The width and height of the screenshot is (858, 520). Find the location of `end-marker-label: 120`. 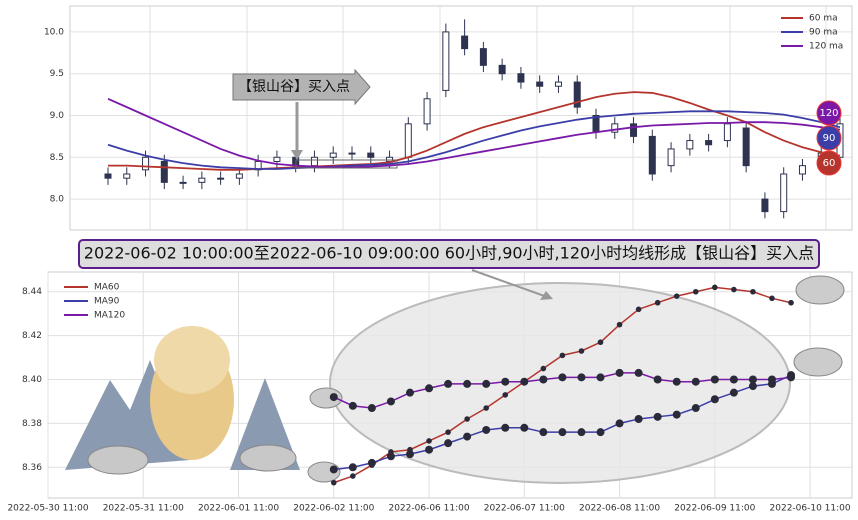

end-marker-label: 120 is located at coordinates (828, 113).